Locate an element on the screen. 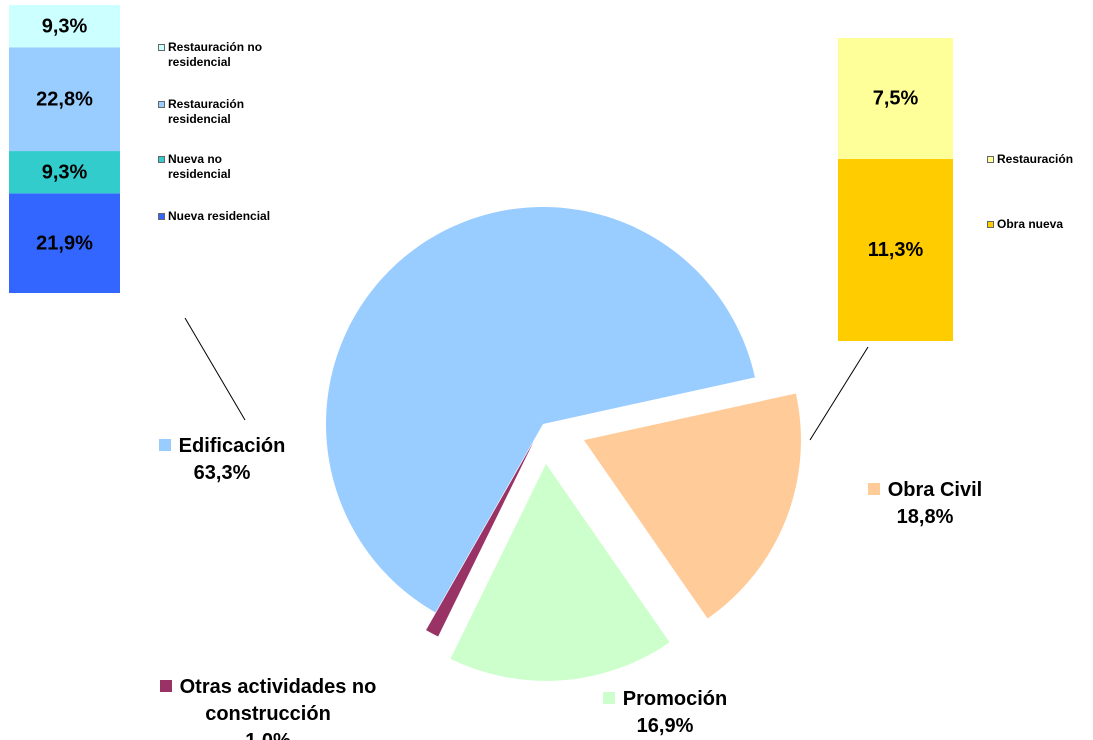 The image size is (1093, 740). data-label: 11,3% is located at coordinates (896, 250).